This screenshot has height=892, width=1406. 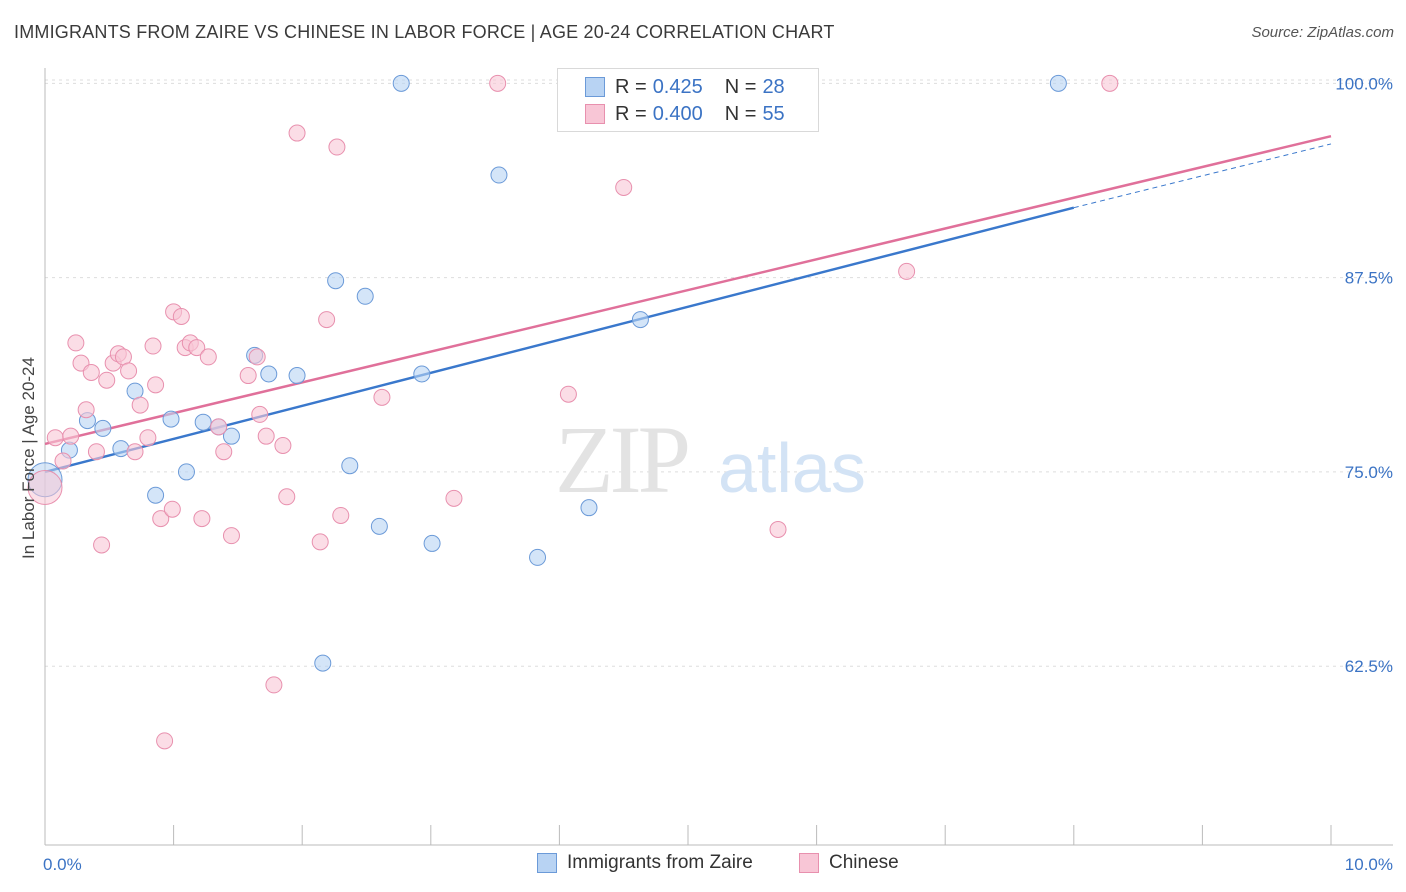 I want to click on legend-label-zaire: Immigrants from Zaire, so click(x=660, y=862).